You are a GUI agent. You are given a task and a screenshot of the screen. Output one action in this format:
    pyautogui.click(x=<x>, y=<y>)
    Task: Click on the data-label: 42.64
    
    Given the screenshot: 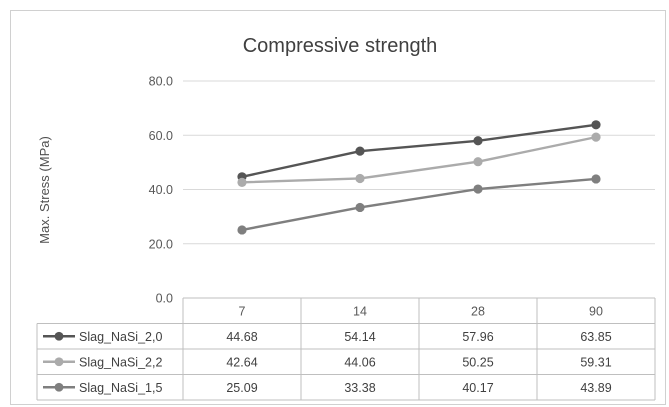 What is the action you would take?
    pyautogui.click(x=241, y=362)
    